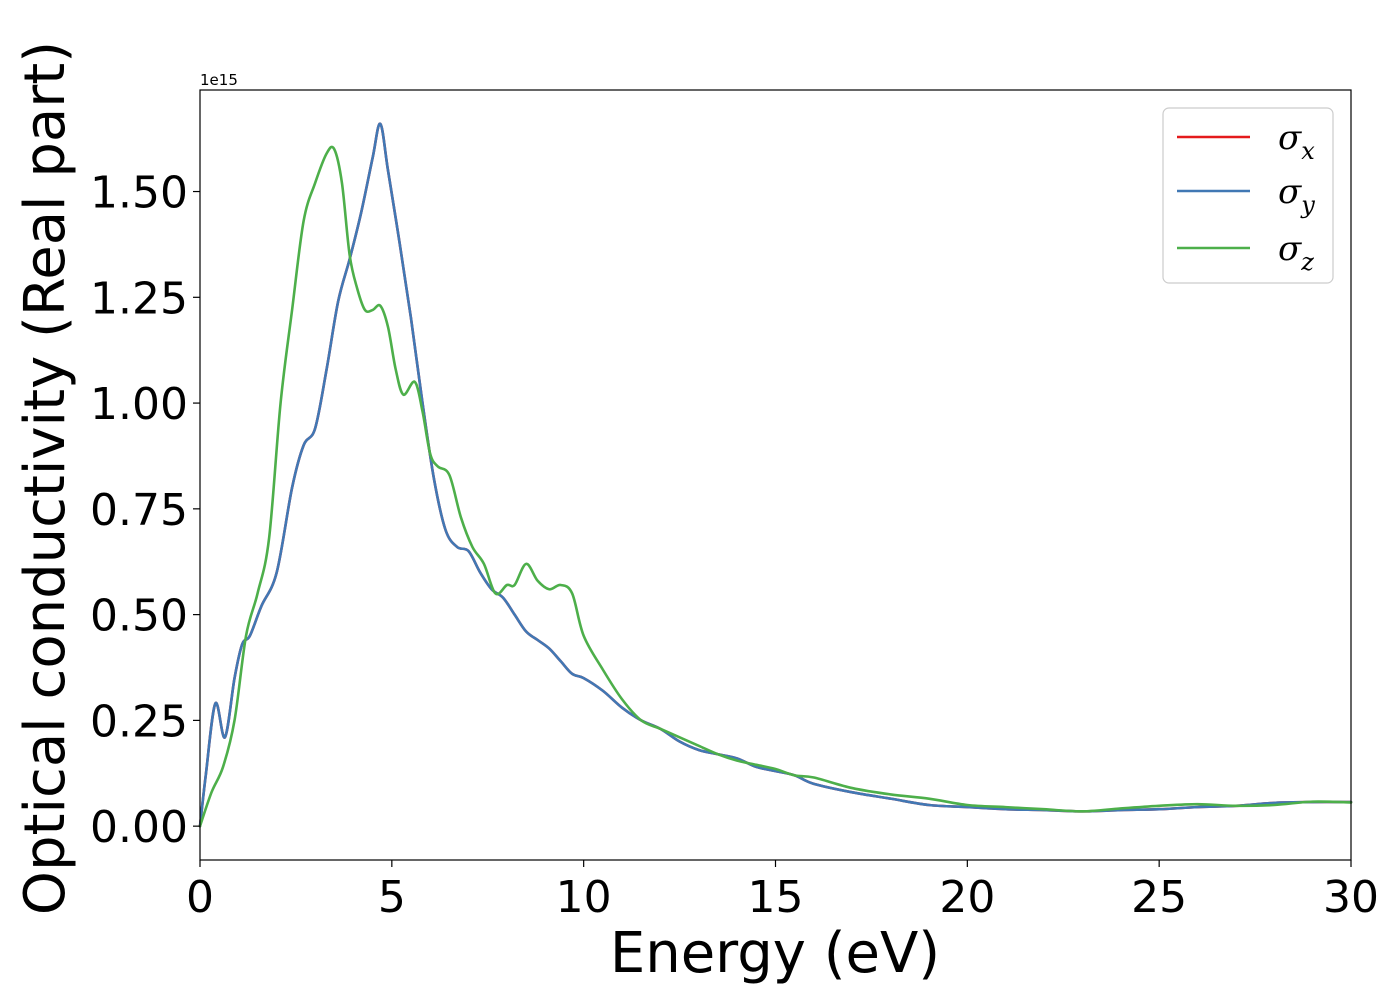 The height and width of the screenshot is (1004, 1400). What do you see at coordinates (392, 897) in the screenshot?
I see `x-tick-label: 5` at bounding box center [392, 897].